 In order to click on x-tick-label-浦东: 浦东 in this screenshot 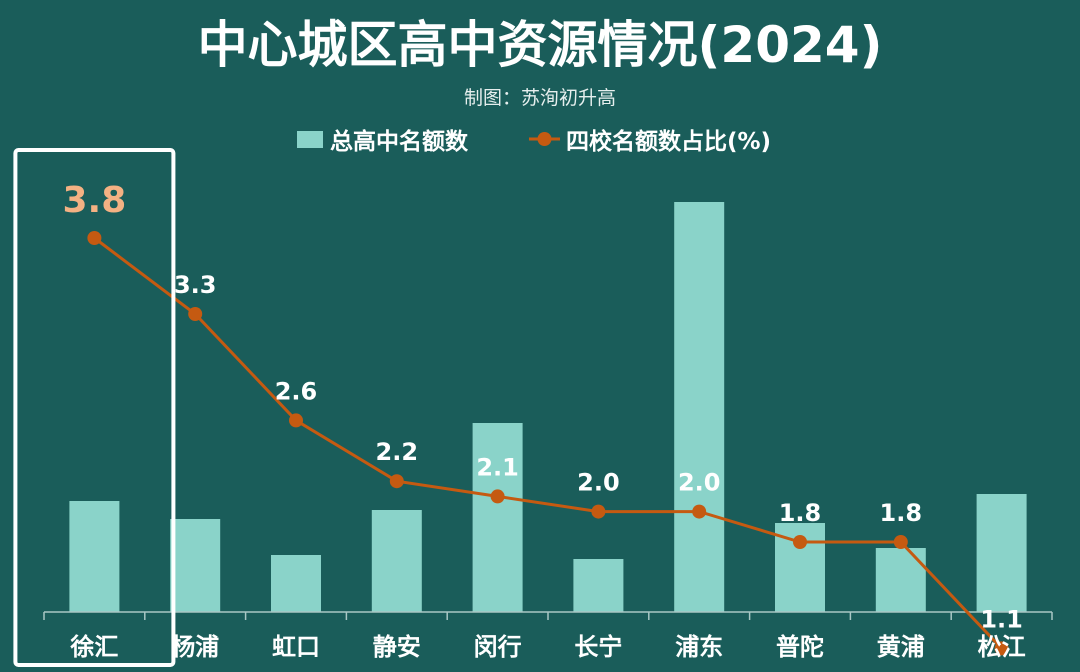, I will do `click(699, 647)`.